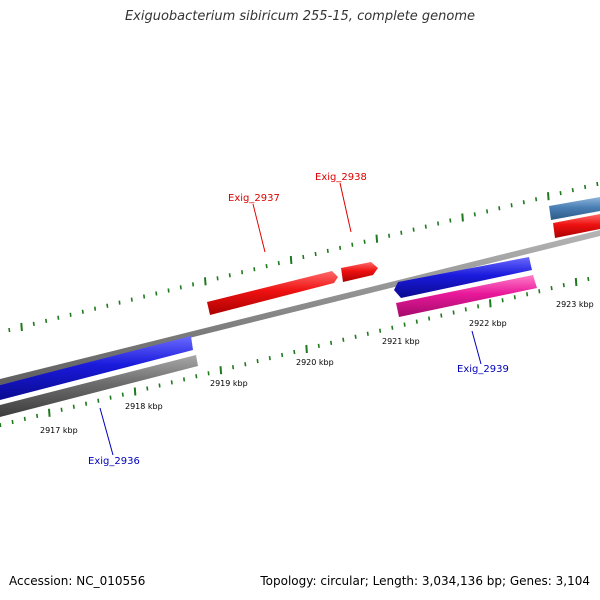 This screenshot has width=600, height=600. I want to click on gene-steel-right-edge, so click(574, 208).